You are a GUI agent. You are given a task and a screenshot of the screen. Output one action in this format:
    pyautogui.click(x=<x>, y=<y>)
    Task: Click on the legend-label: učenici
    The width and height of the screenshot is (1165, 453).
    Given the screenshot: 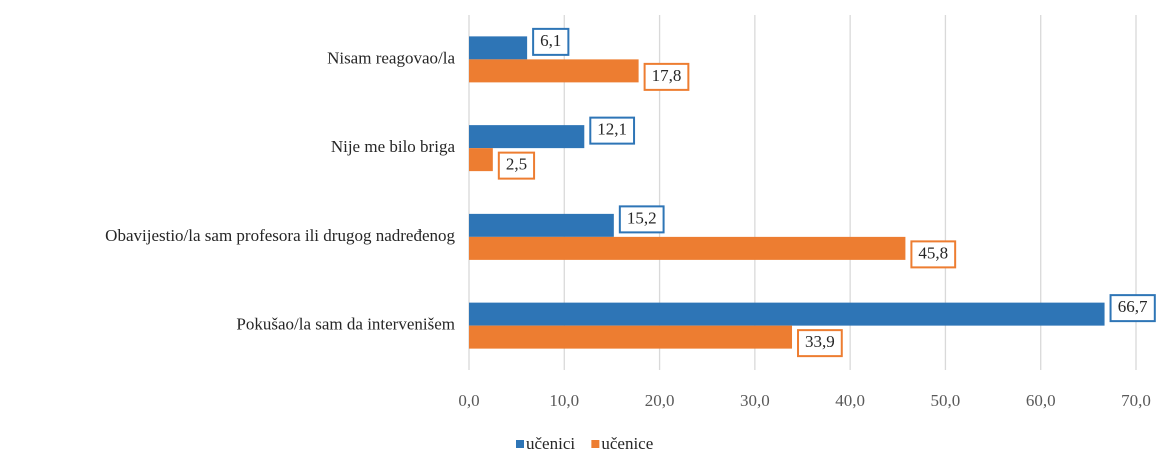 What is the action you would take?
    pyautogui.click(x=550, y=443)
    